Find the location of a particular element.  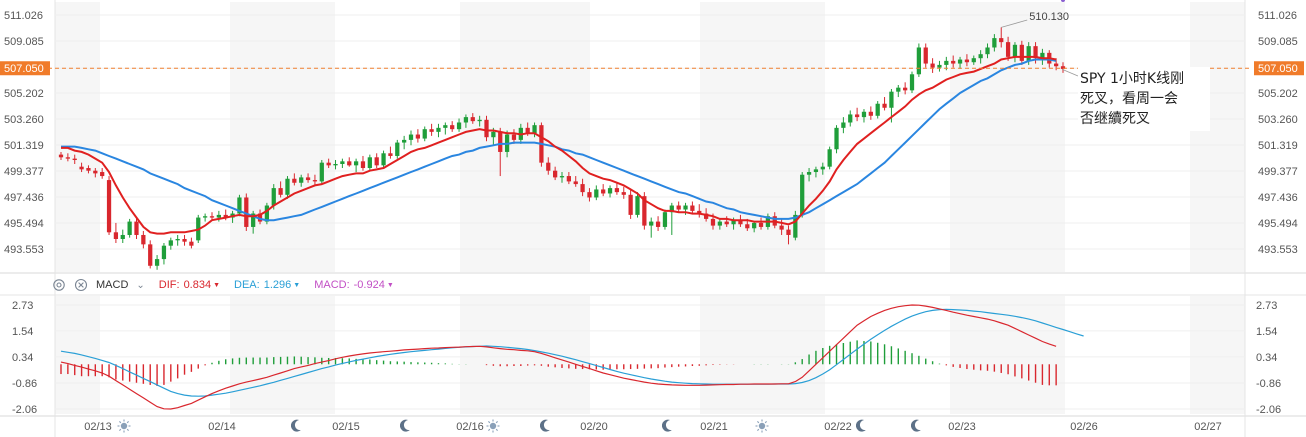

price-tick-label: 495.494 is located at coordinates (1278, 224).